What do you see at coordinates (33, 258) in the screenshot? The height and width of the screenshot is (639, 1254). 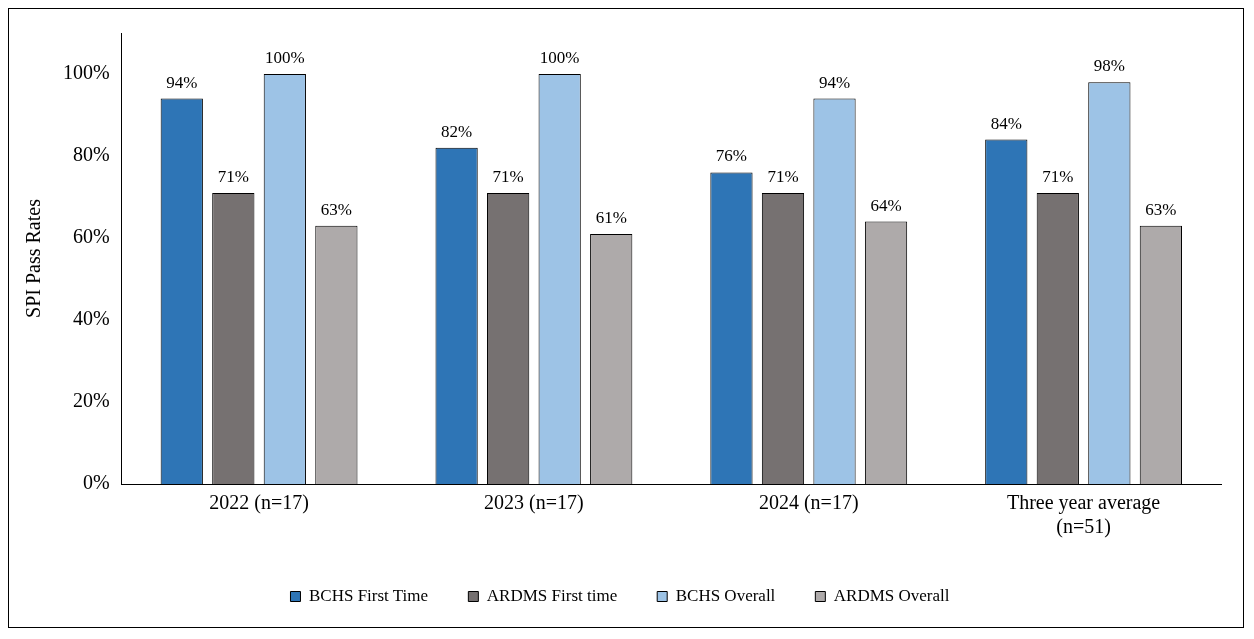 I see `y-axis-title: SPI Pass Rates` at bounding box center [33, 258].